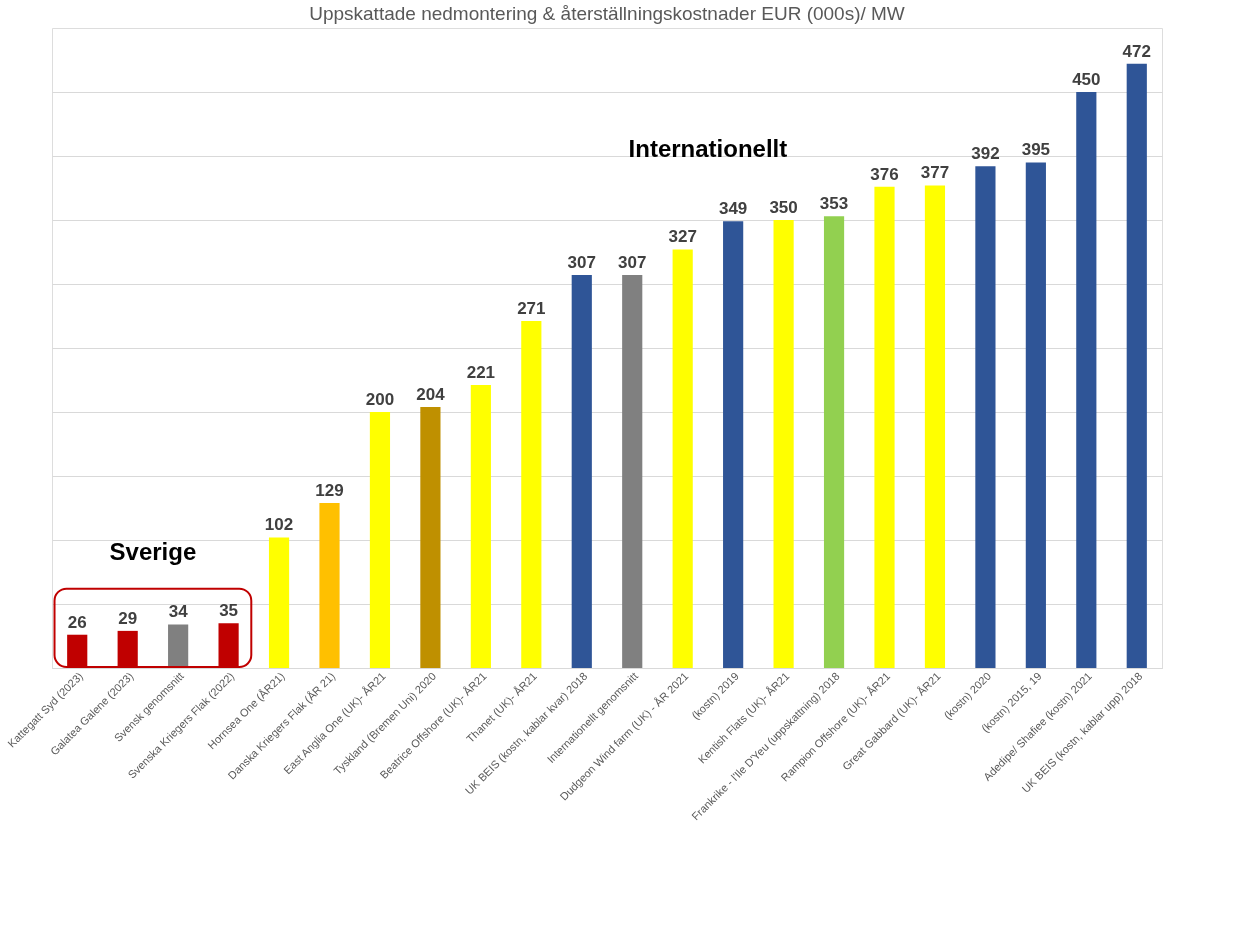  What do you see at coordinates (128, 618) in the screenshot?
I see `data-label: 29` at bounding box center [128, 618].